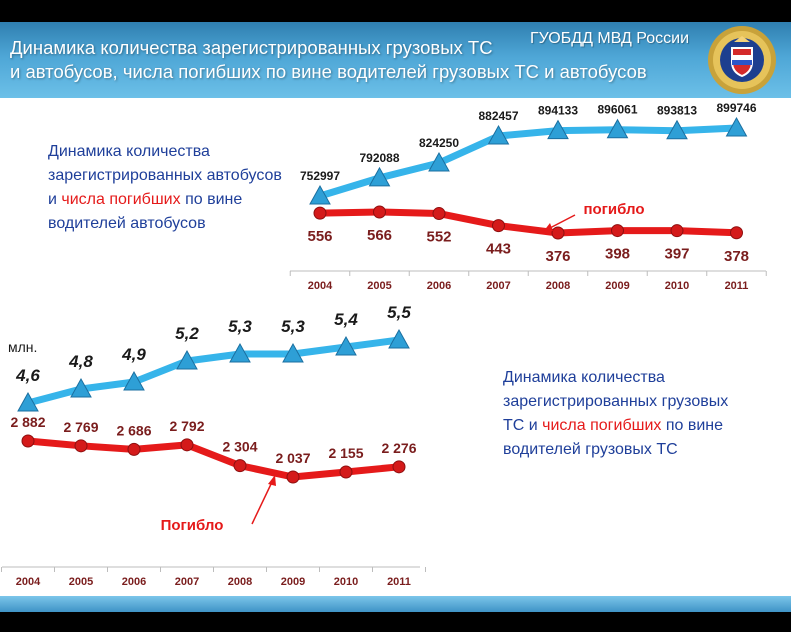  What do you see at coordinates (187, 445) in the screenshot?
I see `deaths-point-2007` at bounding box center [187, 445].